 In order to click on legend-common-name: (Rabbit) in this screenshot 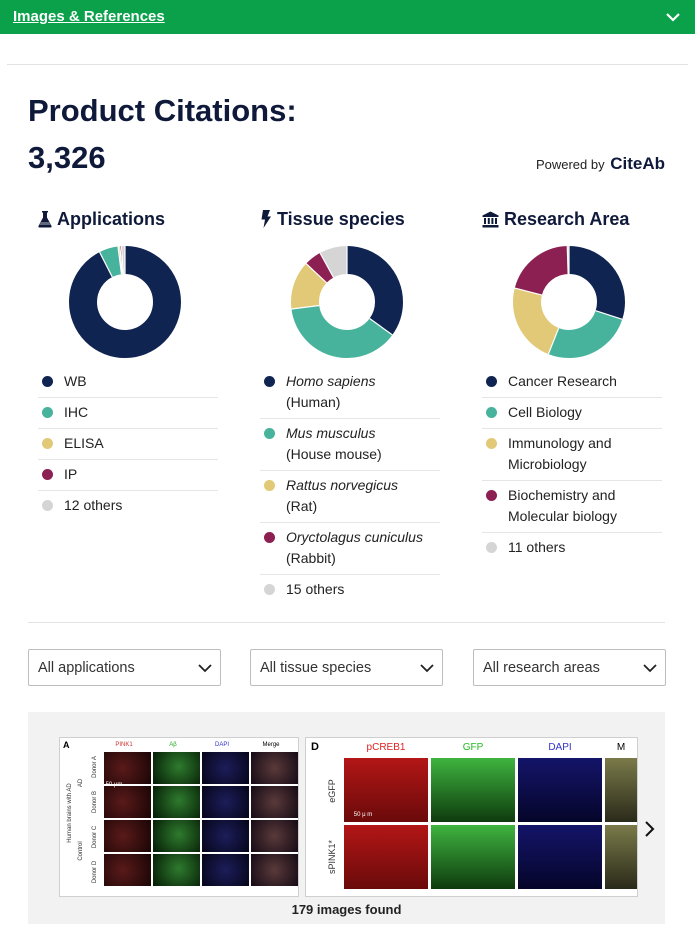, I will do `click(311, 558)`.